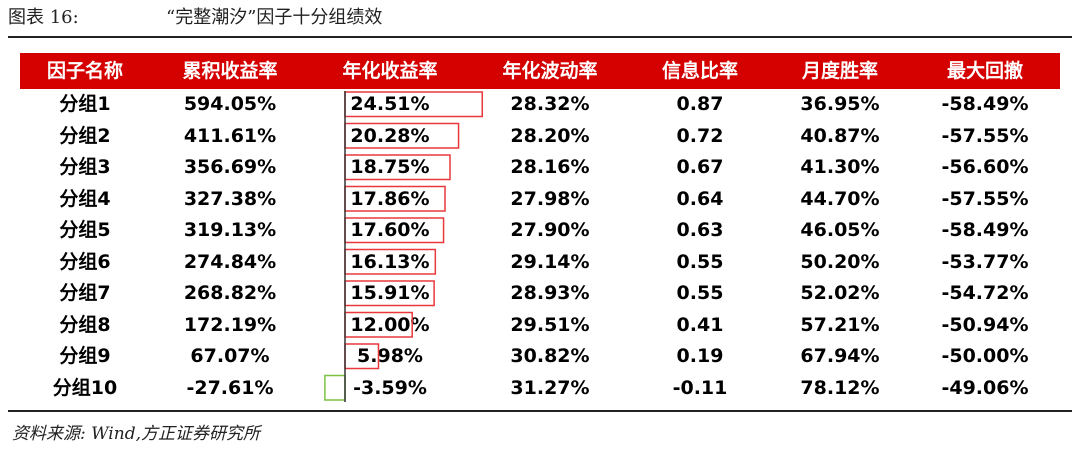  I want to click on table-cell: 0.87, so click(700, 104).